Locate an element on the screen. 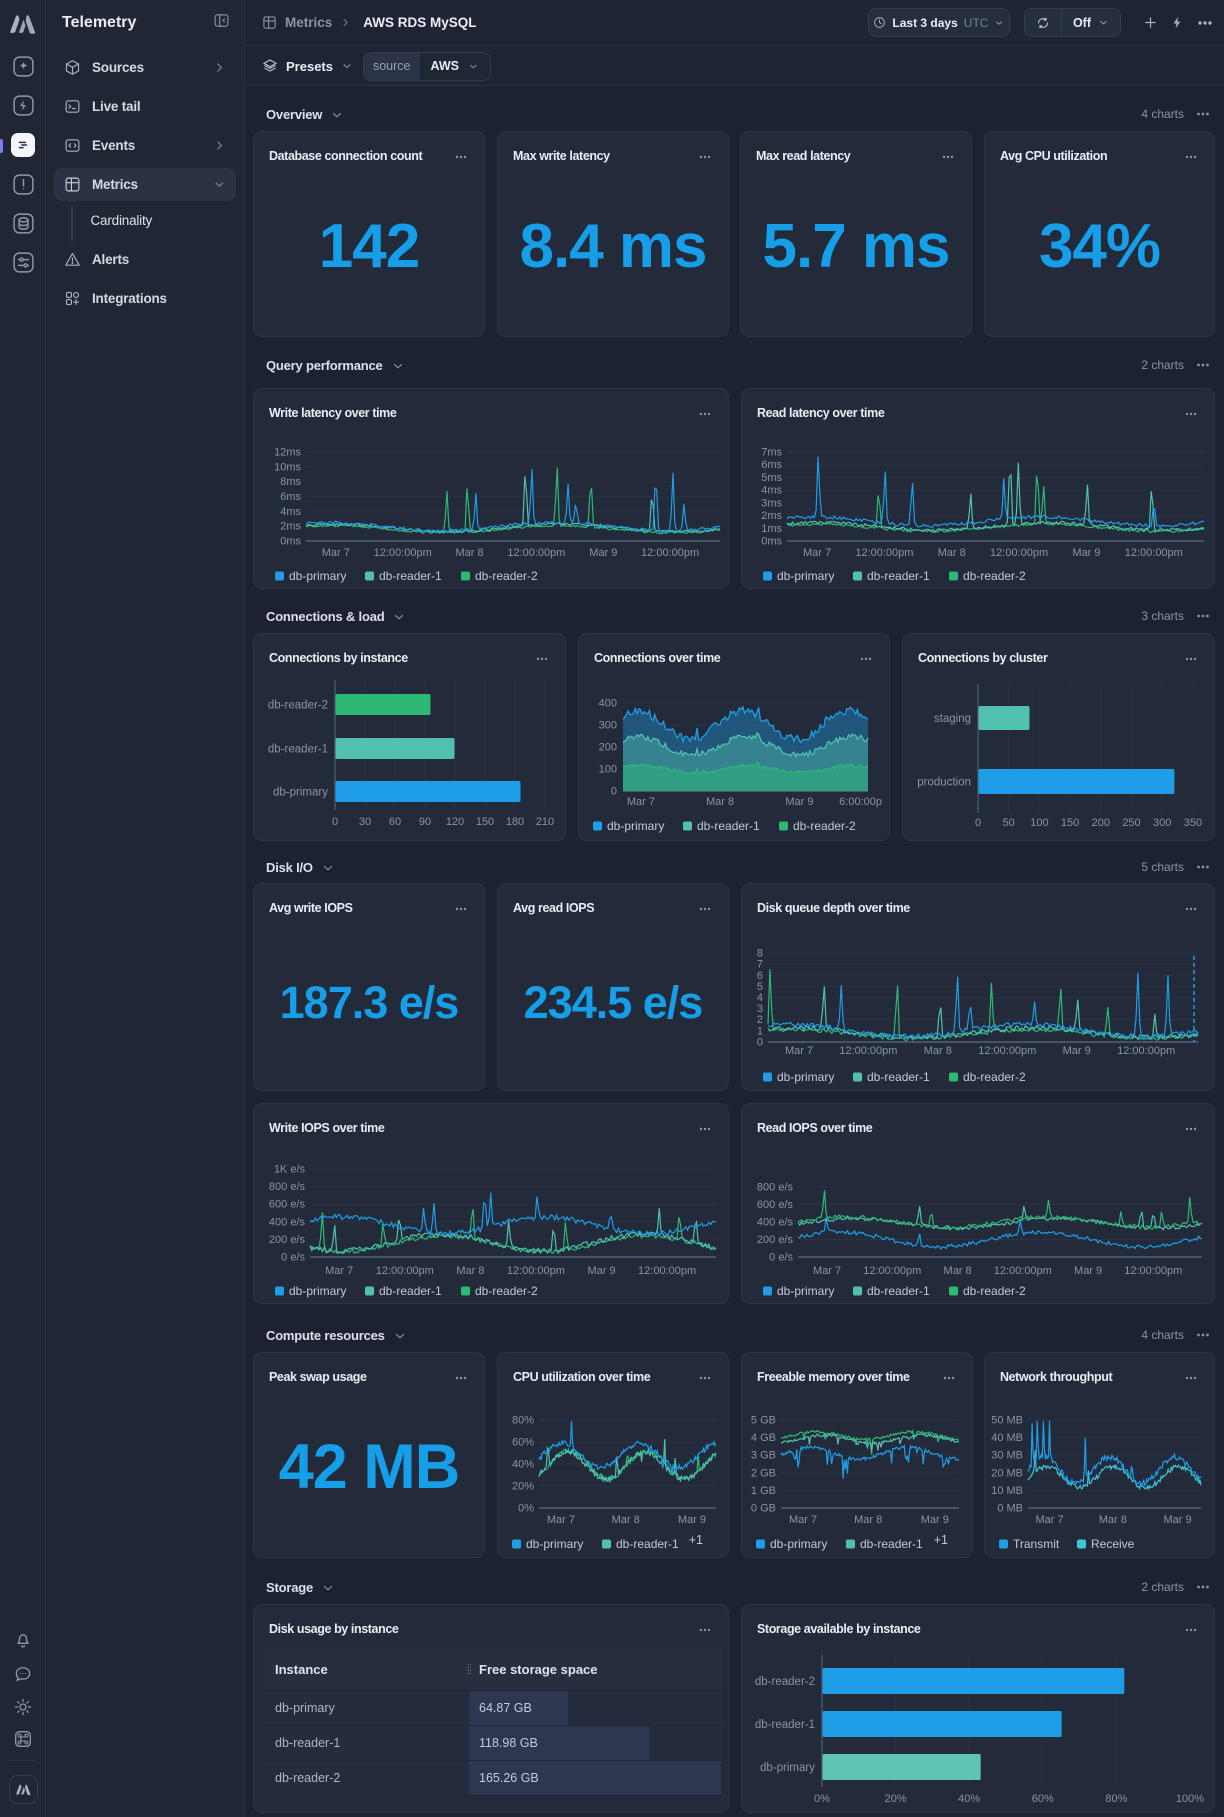 This screenshot has width=1224, height=1817. svg-text: 50 MB is located at coordinates (1007, 1421).